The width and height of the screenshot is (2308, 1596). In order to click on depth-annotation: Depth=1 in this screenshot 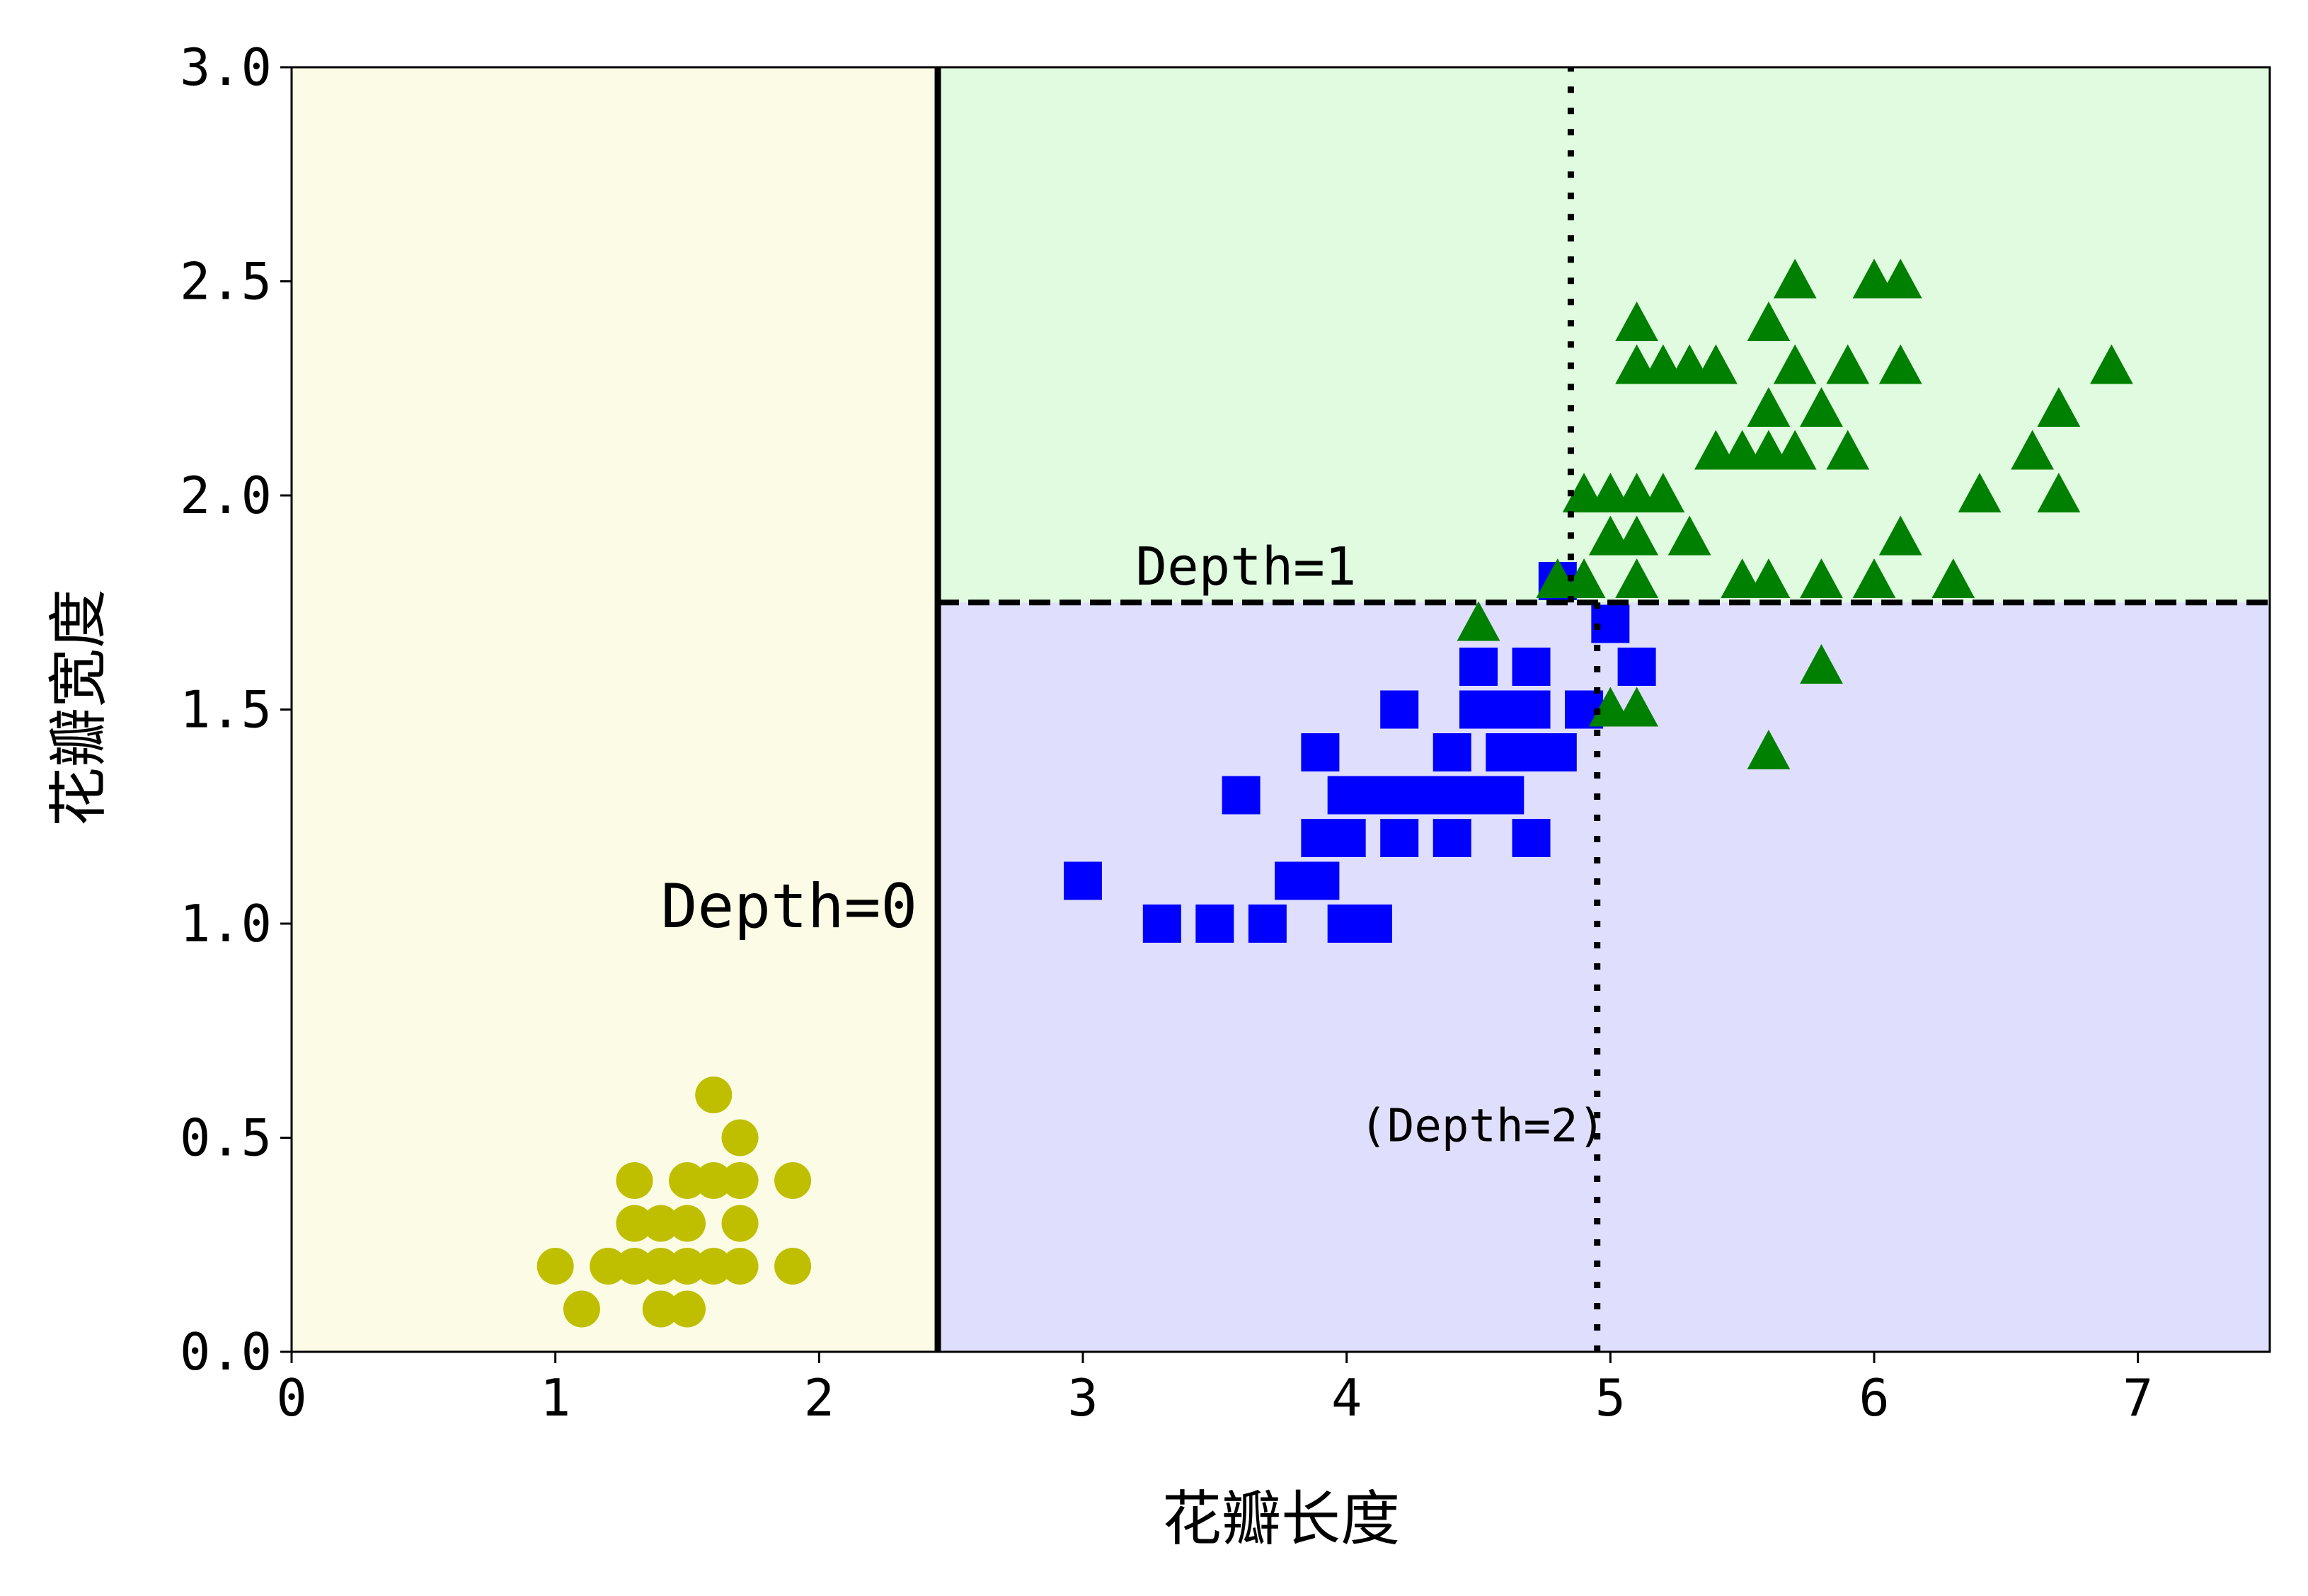, I will do `click(1246, 566)`.